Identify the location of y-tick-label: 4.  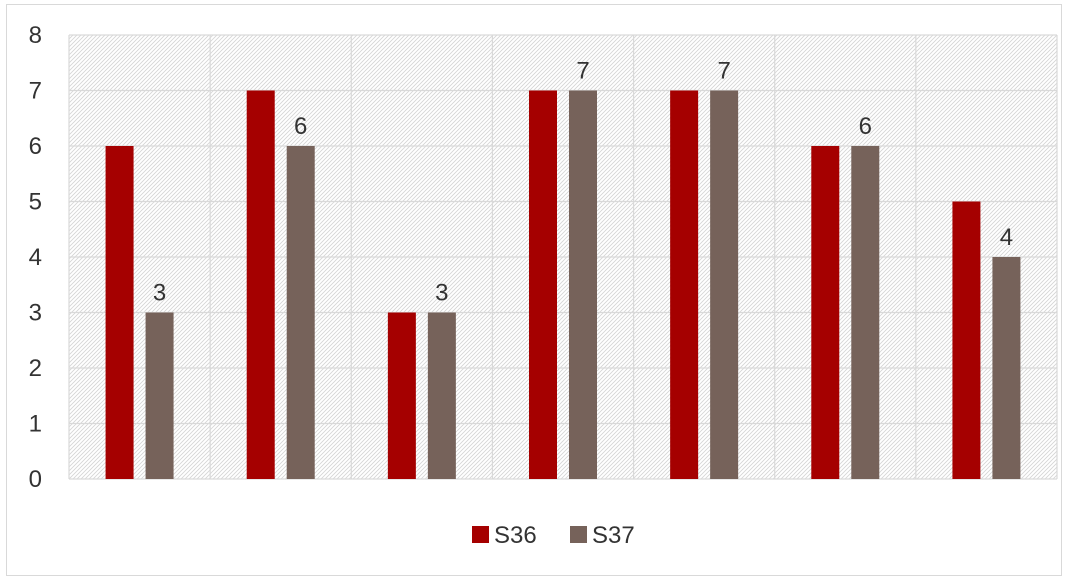
(35, 257).